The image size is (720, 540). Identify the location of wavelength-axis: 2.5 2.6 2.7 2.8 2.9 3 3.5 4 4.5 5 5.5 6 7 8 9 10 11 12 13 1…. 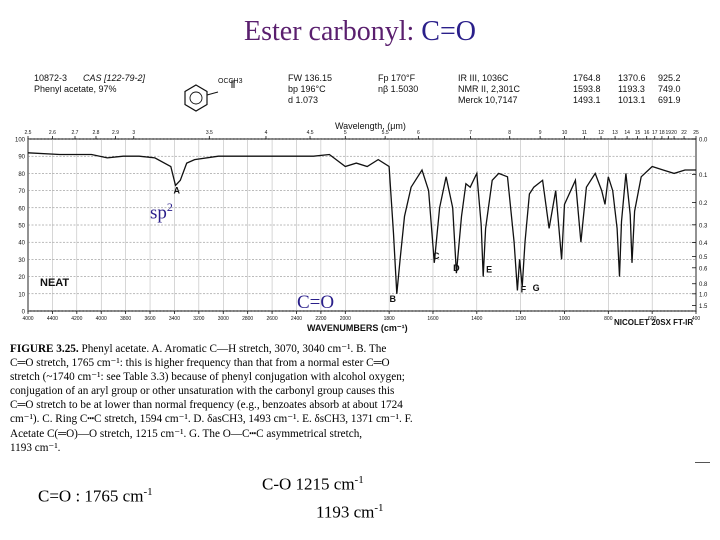
(362, 134).